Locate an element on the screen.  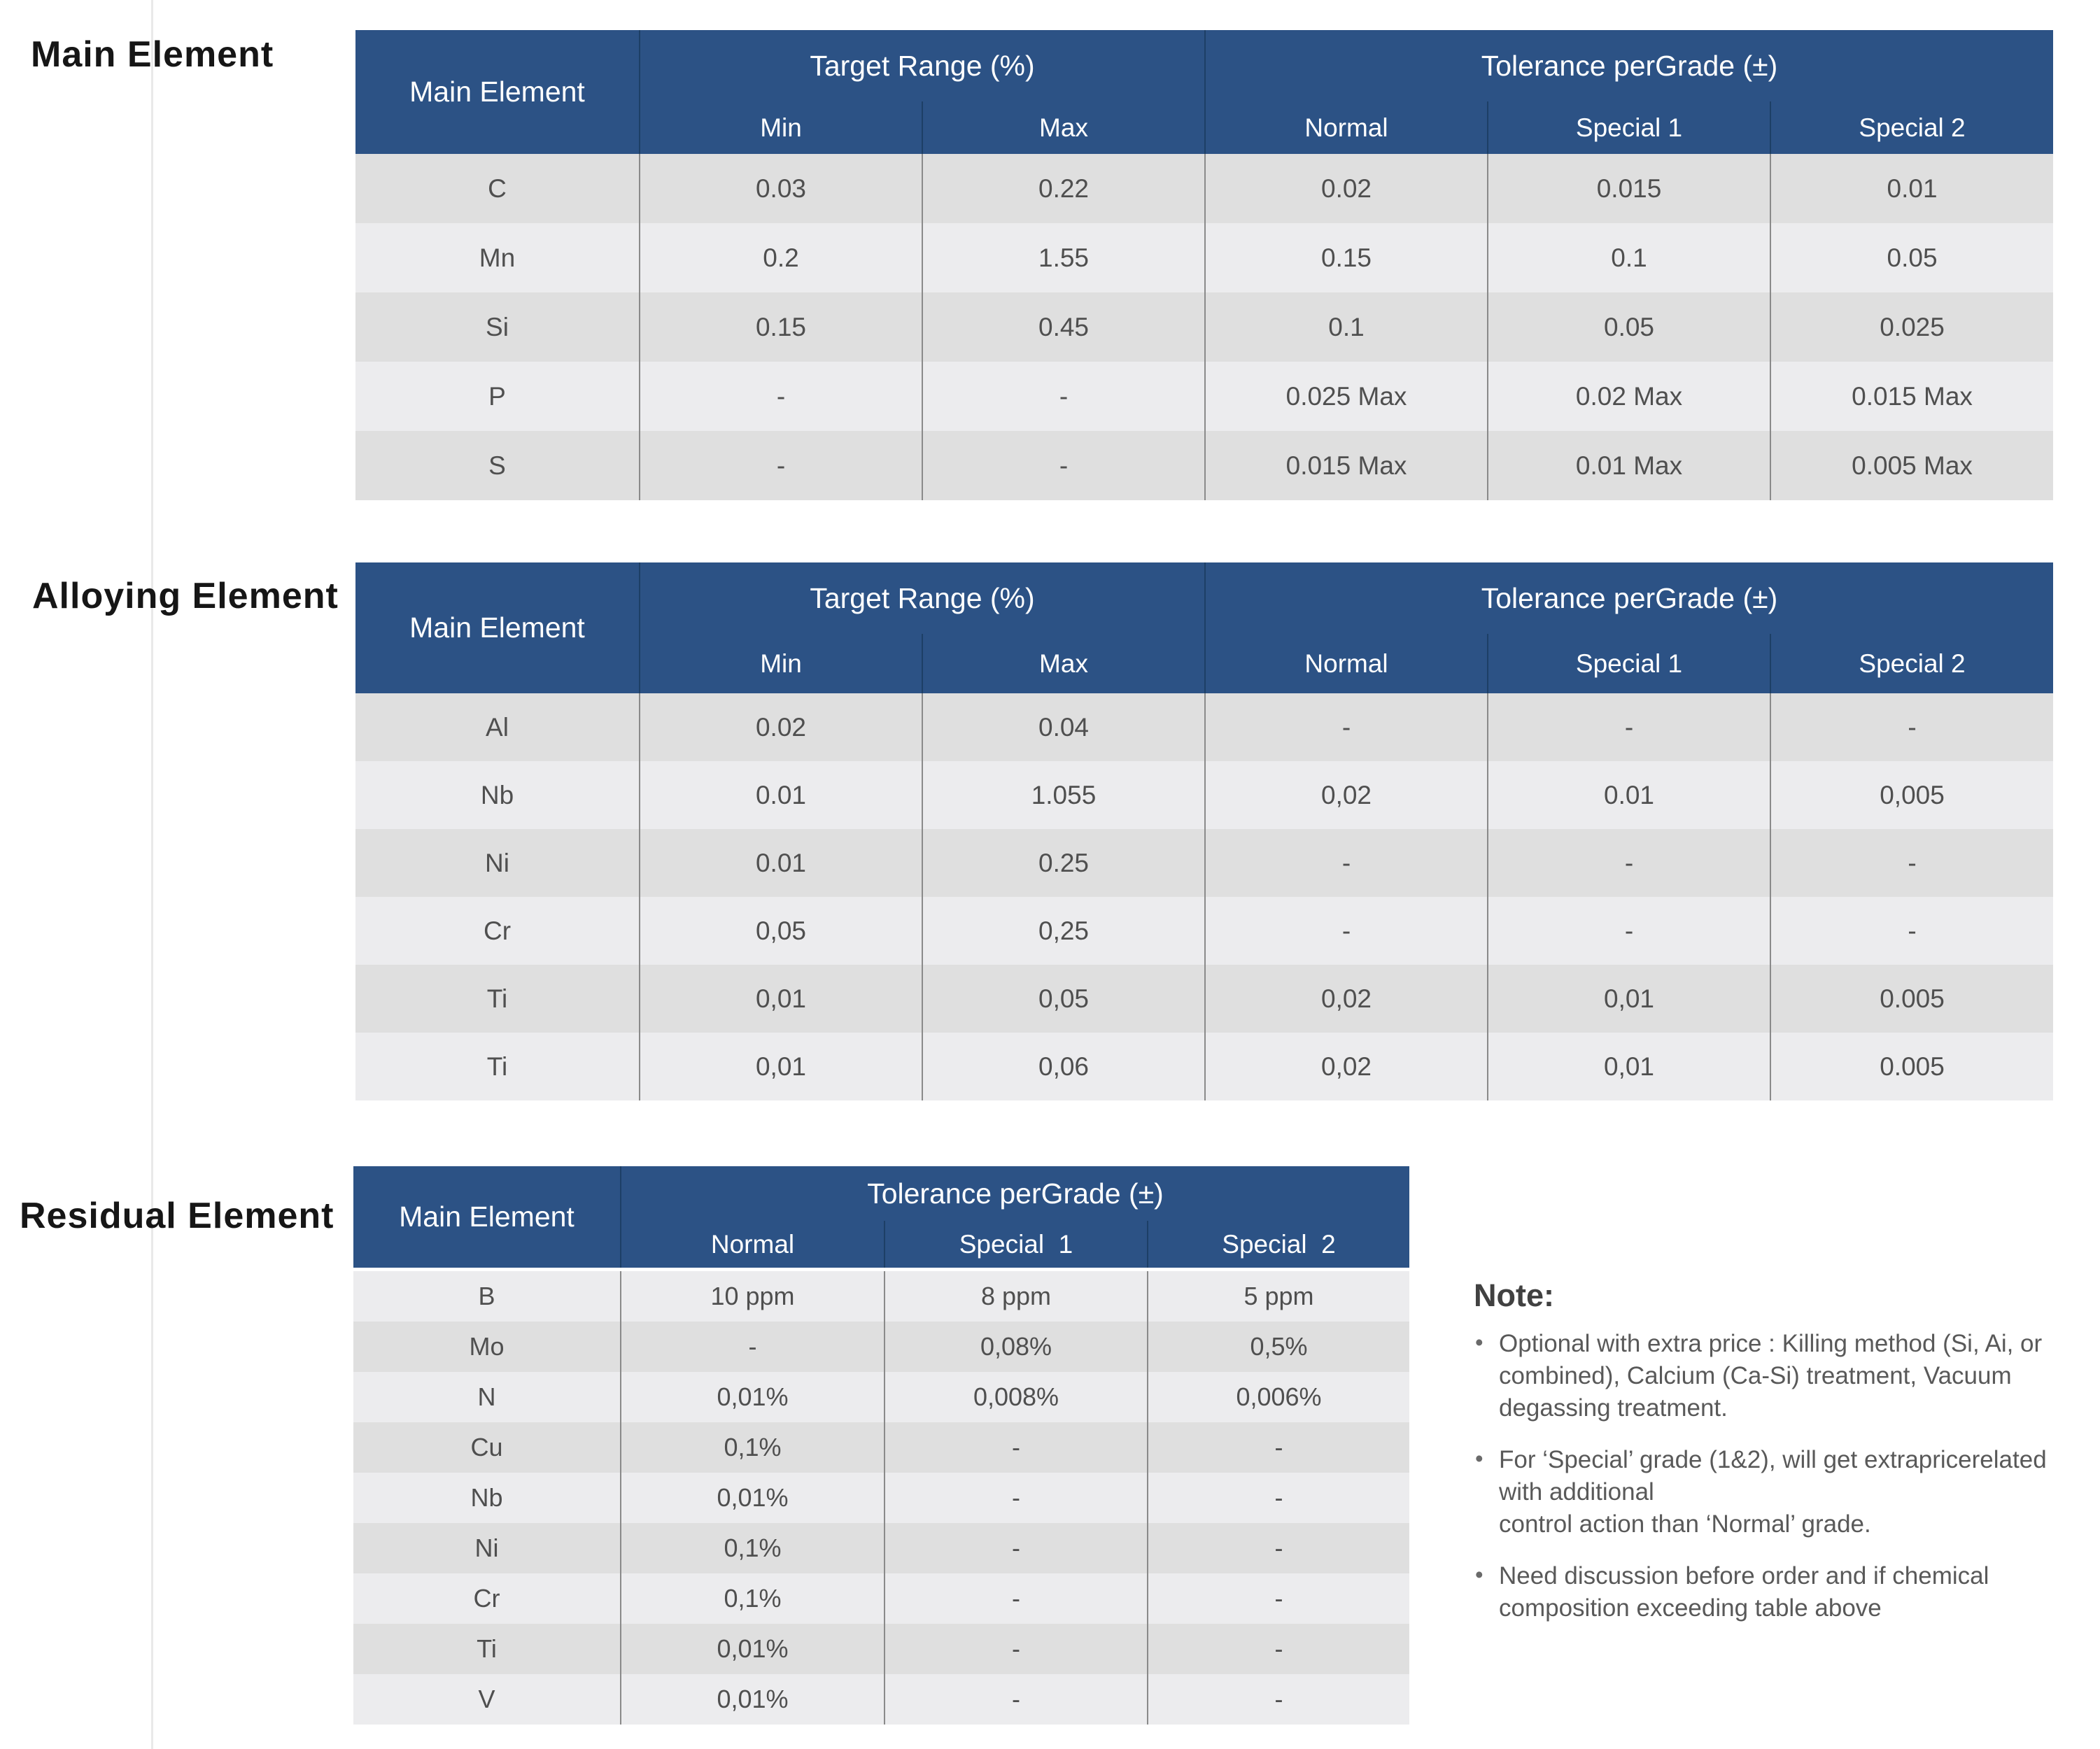
layout-guide-line is located at coordinates (152, 874).